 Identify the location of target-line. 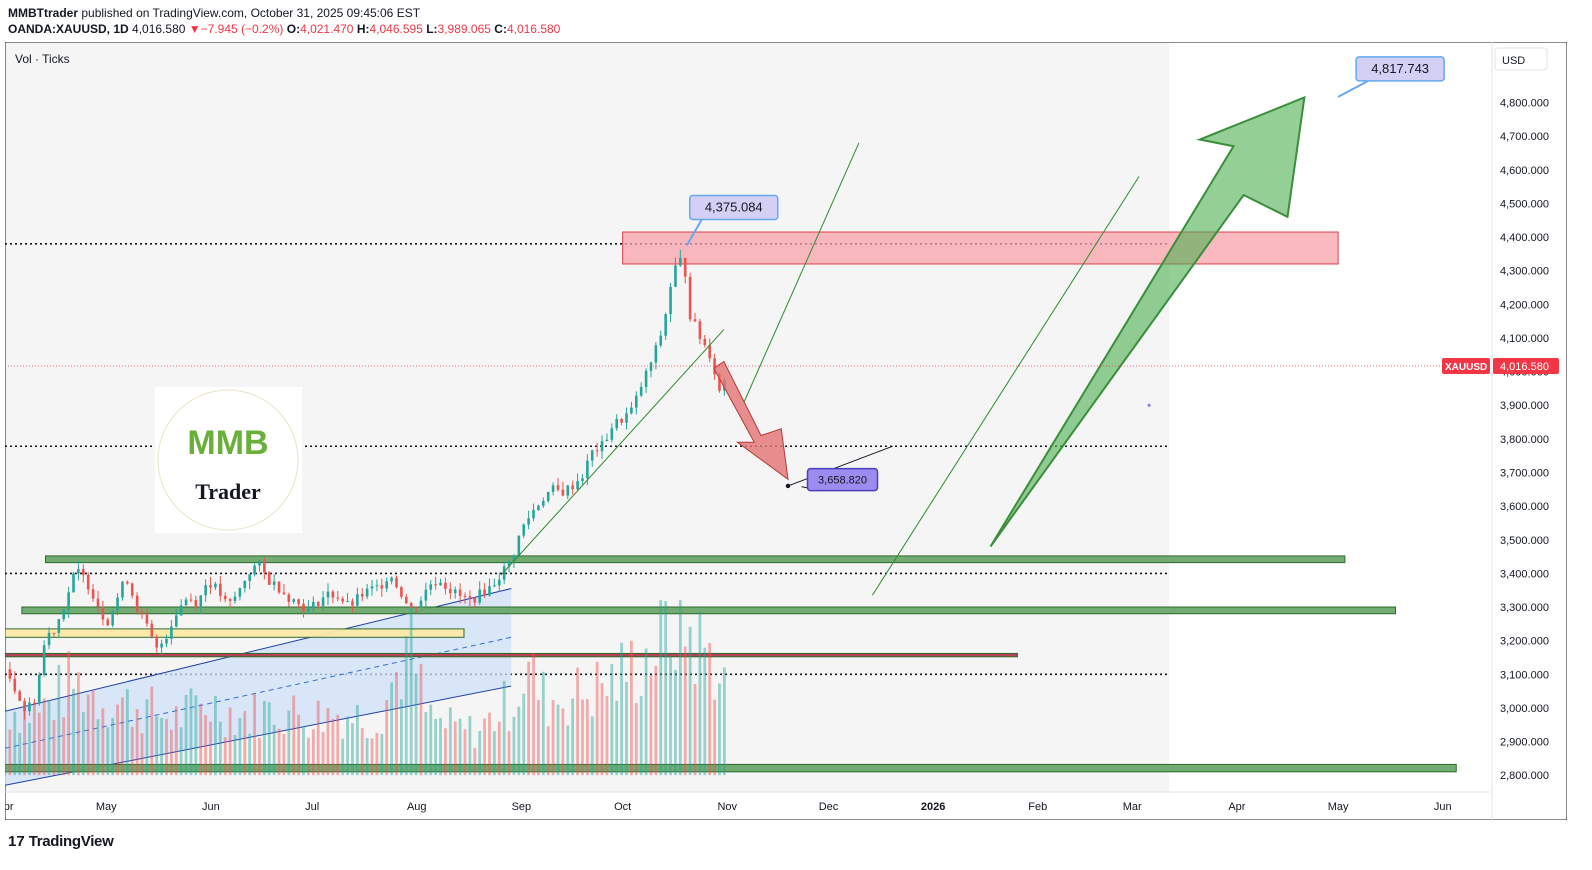
(840, 466).